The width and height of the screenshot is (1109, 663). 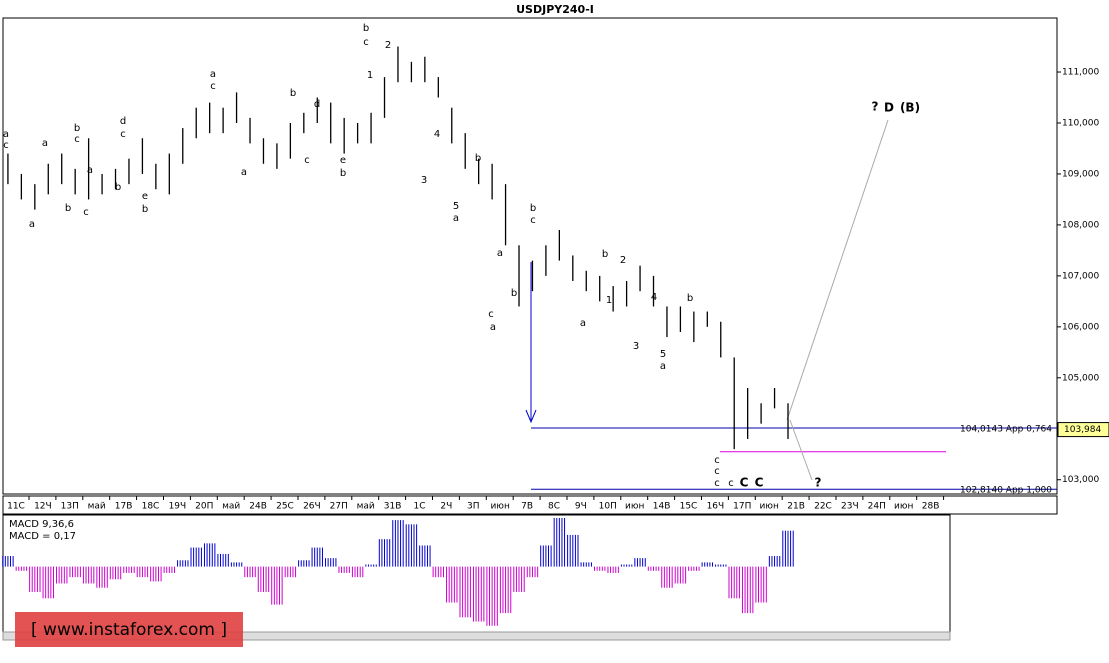 What do you see at coordinates (1080, 174) in the screenshot?
I see `y-tick-label: 109,000` at bounding box center [1080, 174].